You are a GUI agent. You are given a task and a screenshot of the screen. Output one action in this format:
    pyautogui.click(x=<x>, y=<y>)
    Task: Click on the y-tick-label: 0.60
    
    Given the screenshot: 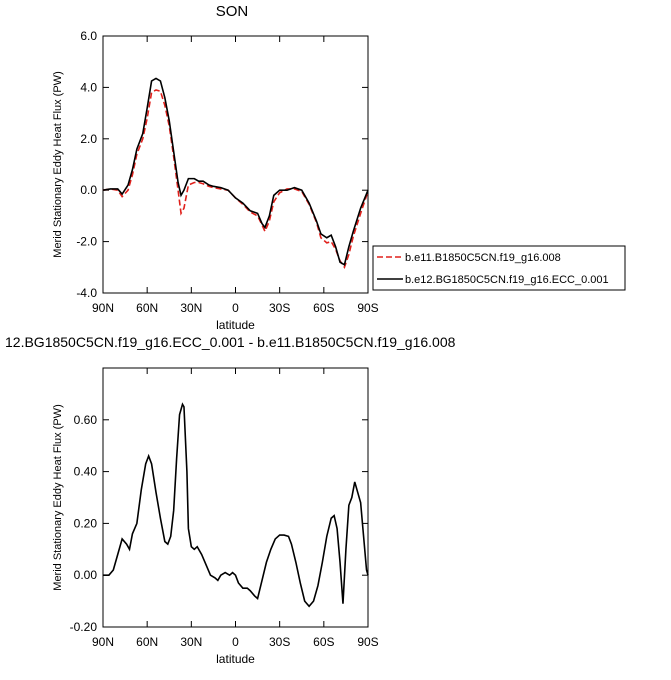 What is the action you would take?
    pyautogui.click(x=86, y=420)
    